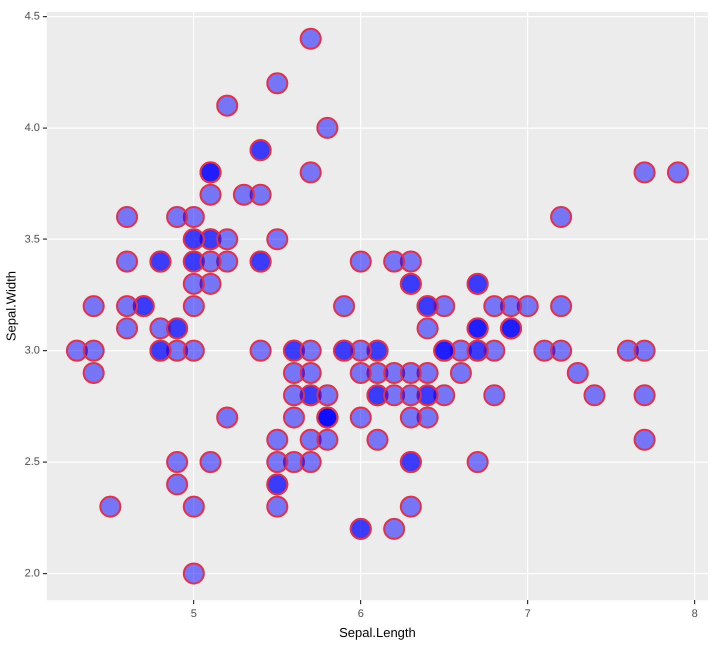 The image size is (720, 645). I want to click on x-tick-label: 6, so click(361, 614).